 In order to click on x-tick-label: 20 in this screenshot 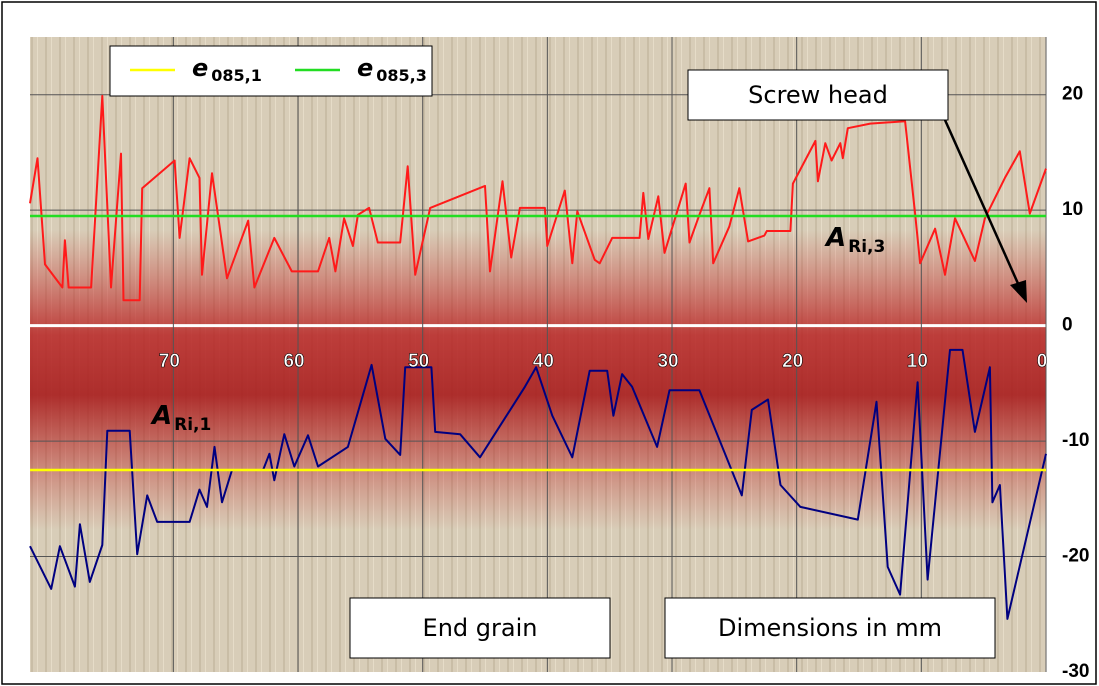, I will do `click(792, 361)`.